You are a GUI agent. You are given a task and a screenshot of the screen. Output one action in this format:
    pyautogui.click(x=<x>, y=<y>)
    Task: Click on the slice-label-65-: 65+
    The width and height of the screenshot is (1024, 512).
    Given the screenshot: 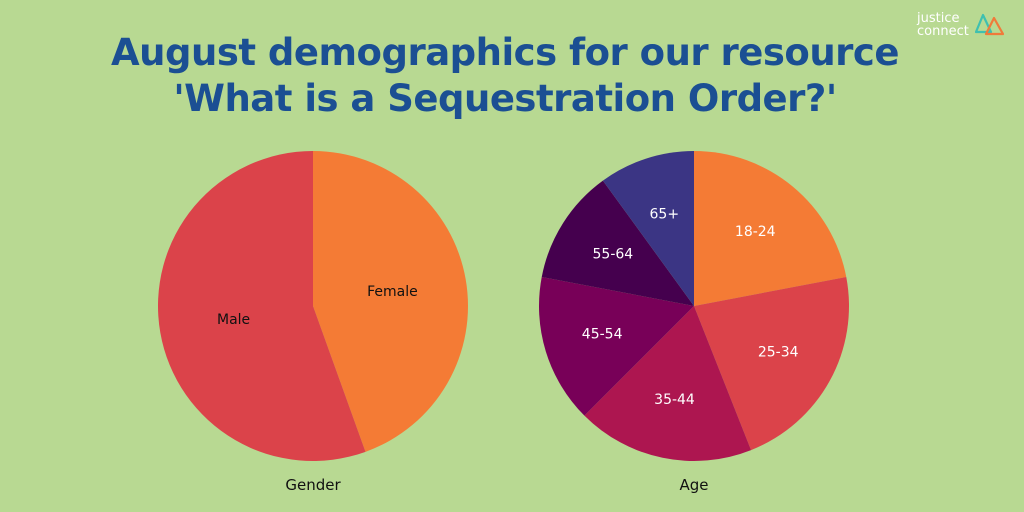 What is the action you would take?
    pyautogui.click(x=665, y=215)
    